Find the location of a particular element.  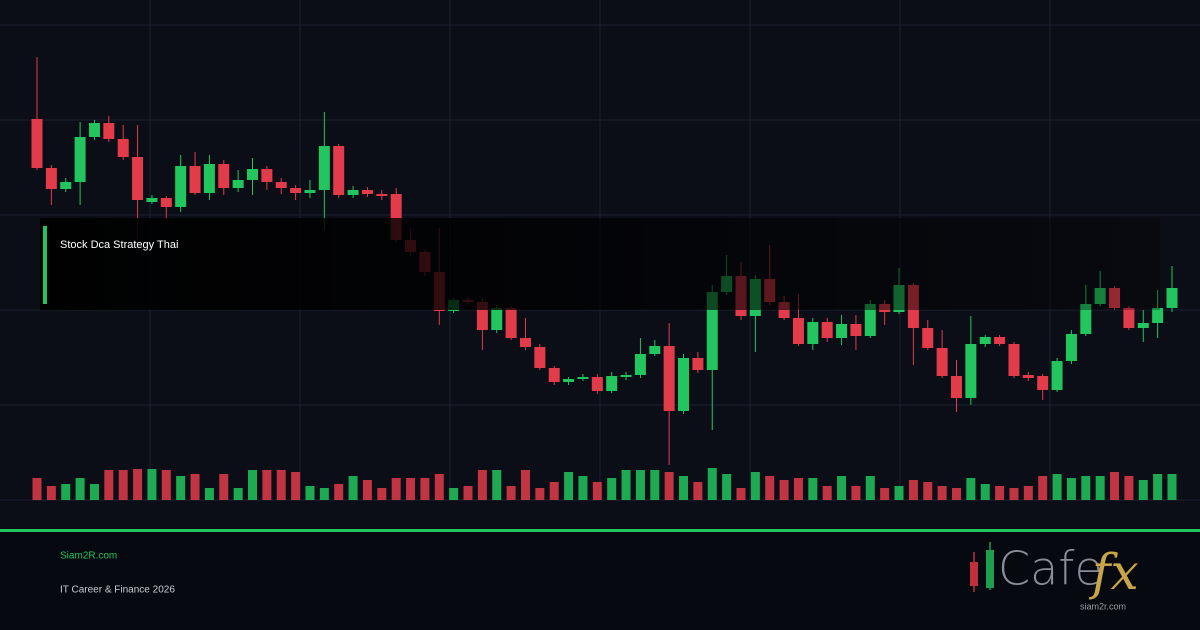

overlay-title: Stock Dca Strategy Thai is located at coordinates (119, 245).